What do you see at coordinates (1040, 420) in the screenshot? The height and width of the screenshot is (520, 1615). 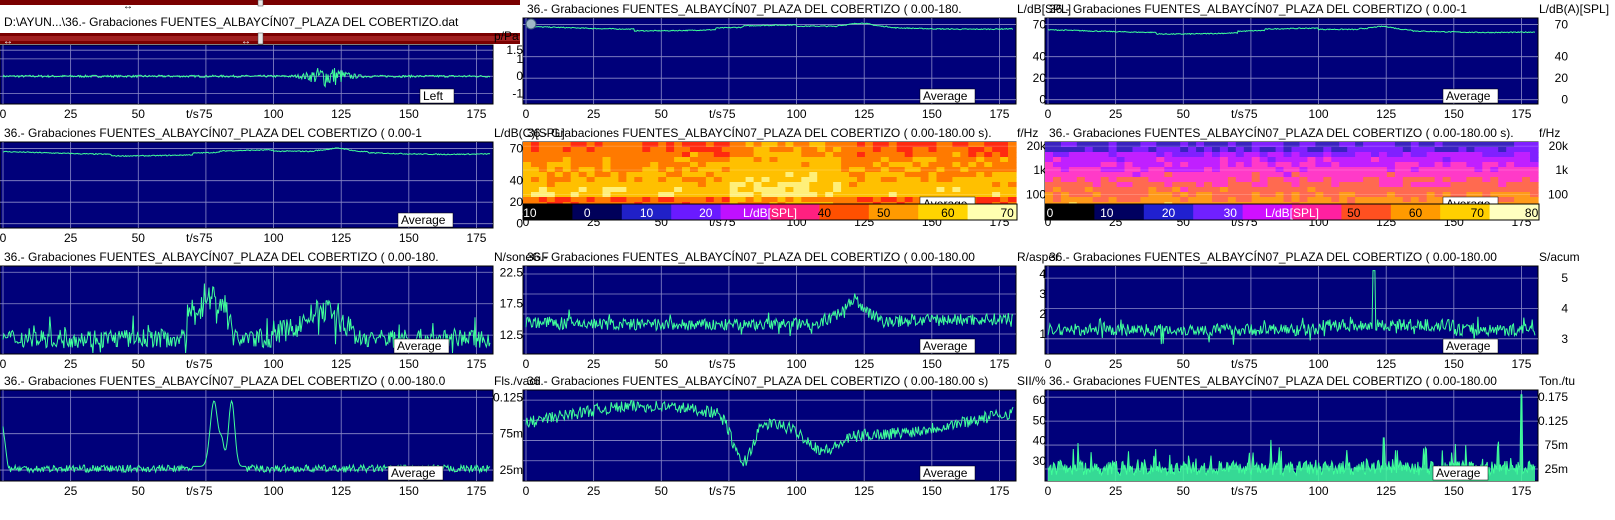 I see `y-tick-label: 50` at bounding box center [1040, 420].